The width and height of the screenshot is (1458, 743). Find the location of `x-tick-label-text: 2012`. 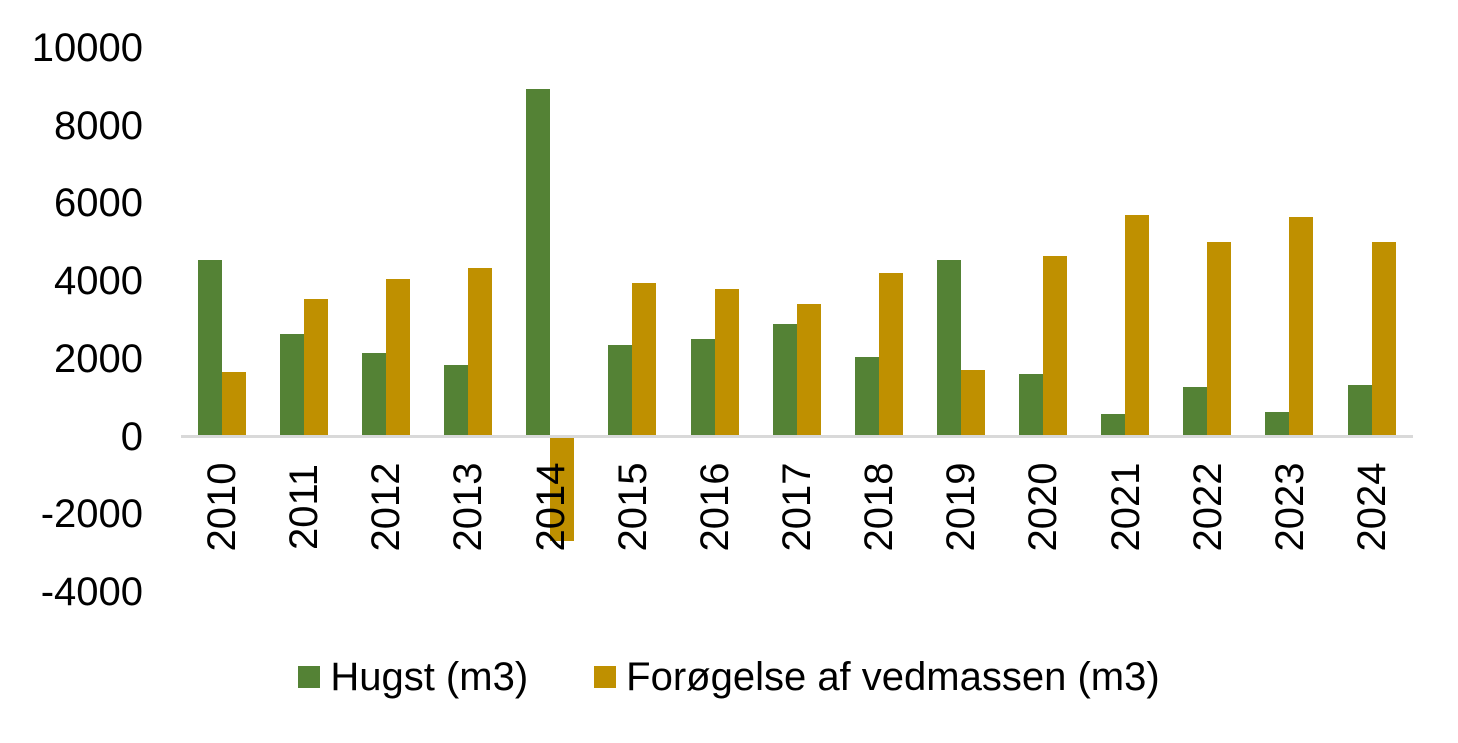

x-tick-label-text: 2012 is located at coordinates (386, 507).